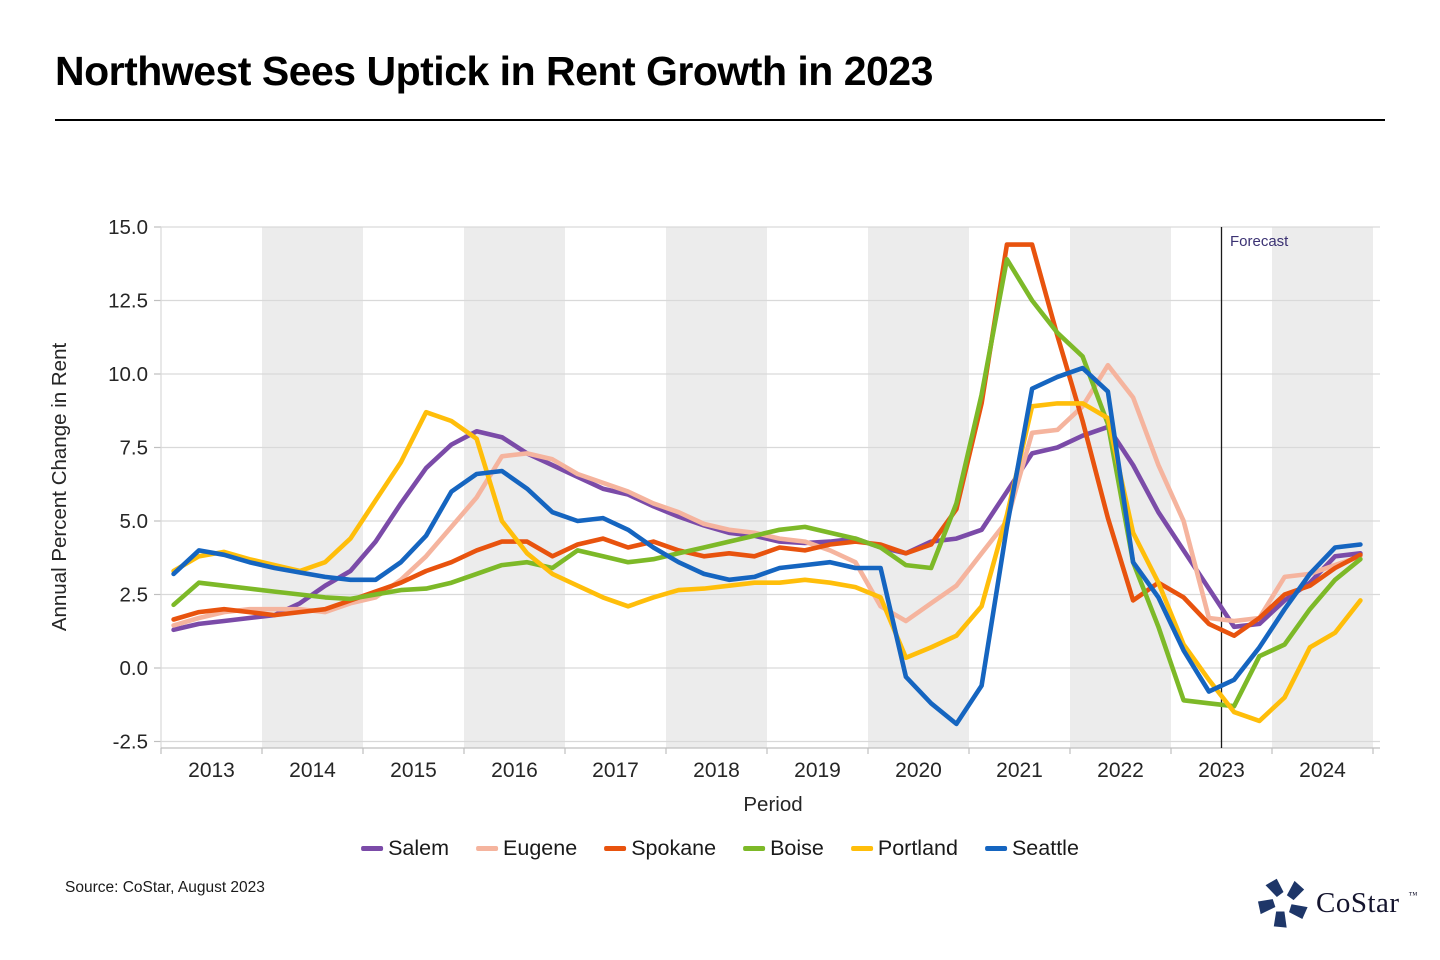 The image size is (1440, 960). I want to click on legend-item-boise: Boise, so click(783, 848).